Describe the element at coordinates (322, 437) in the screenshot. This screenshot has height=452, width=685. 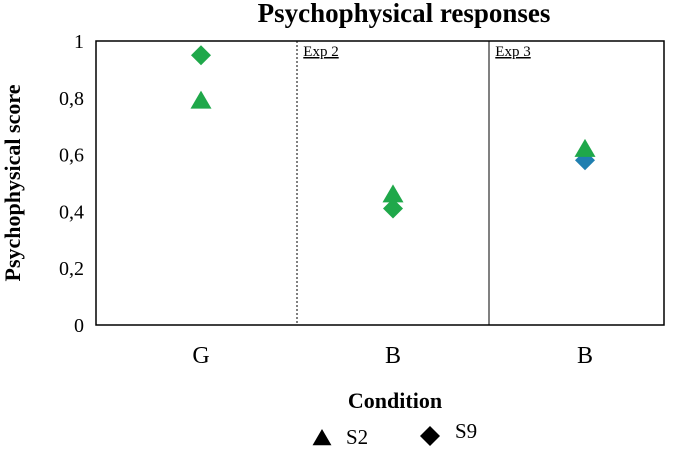
I see `legend-marker-triangle` at that location.